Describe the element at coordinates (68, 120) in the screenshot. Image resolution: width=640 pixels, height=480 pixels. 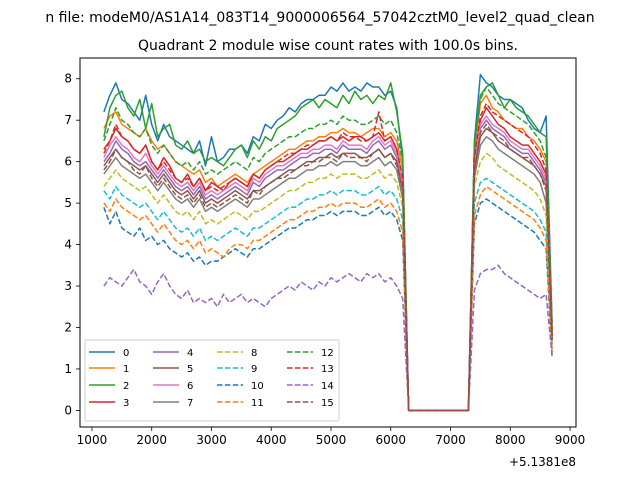
I see `y-tick-label: 7` at that location.